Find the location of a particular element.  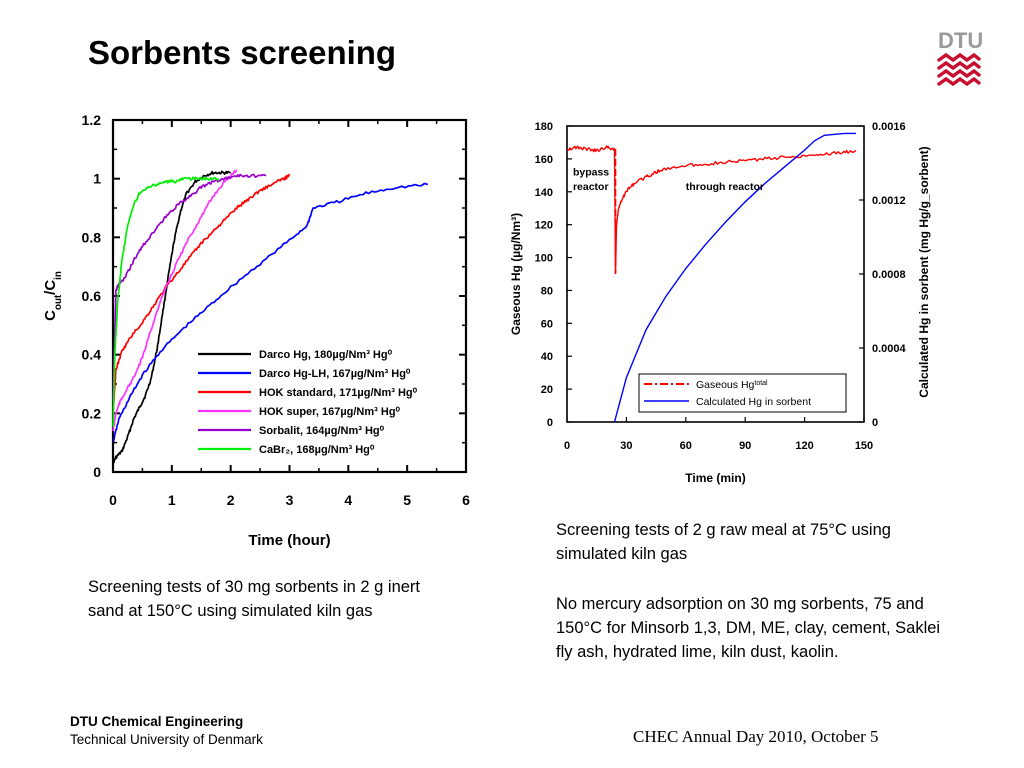

footer-event: CHEC Annual Day 2010, October 5 is located at coordinates (756, 736).